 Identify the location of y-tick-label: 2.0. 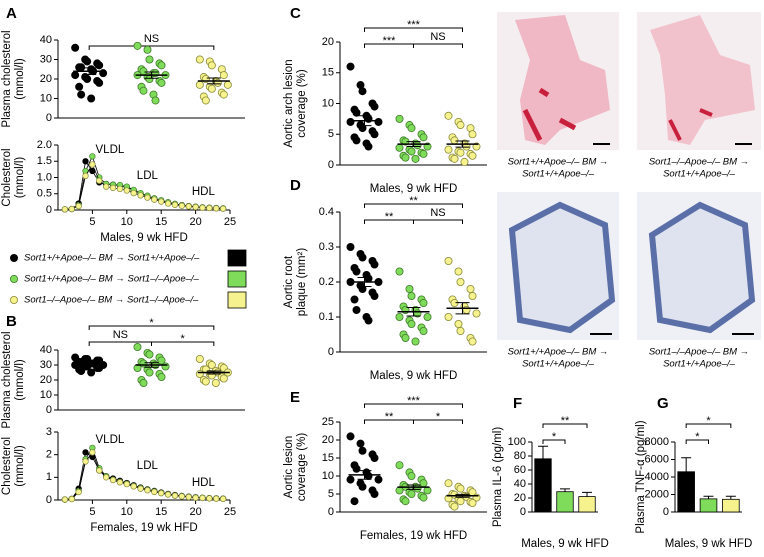
(44, 145).